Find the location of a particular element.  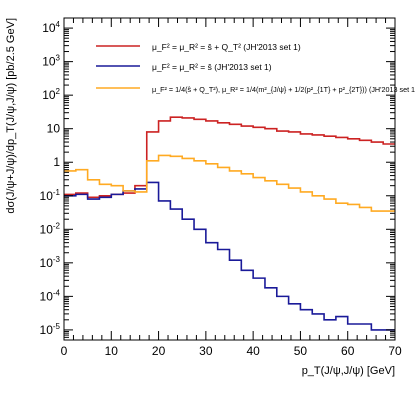

y-tick-label: 10² is located at coordinates (51, 94).